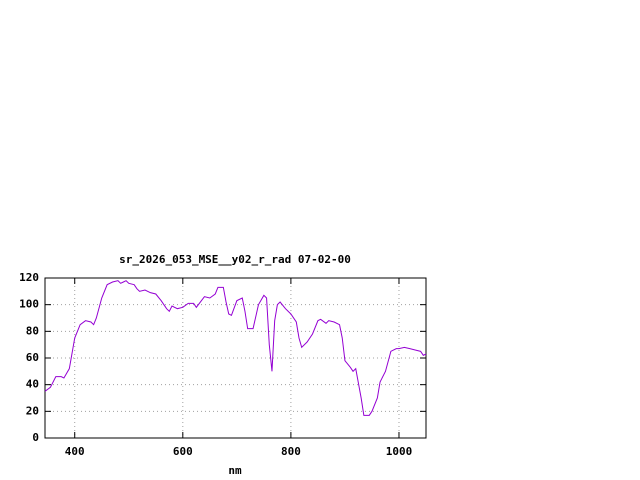  Describe the element at coordinates (32, 330) in the screenshot. I see `y-tick-label: 80` at that location.